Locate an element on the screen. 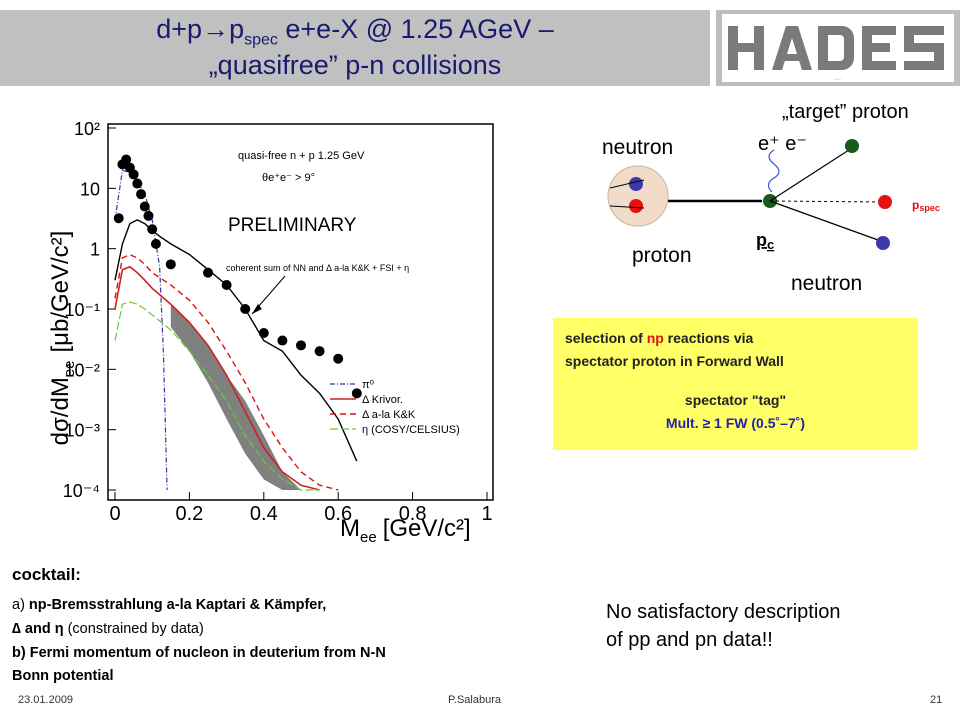  legend-label: η (COSY/CELSIUS) is located at coordinates (411, 430).